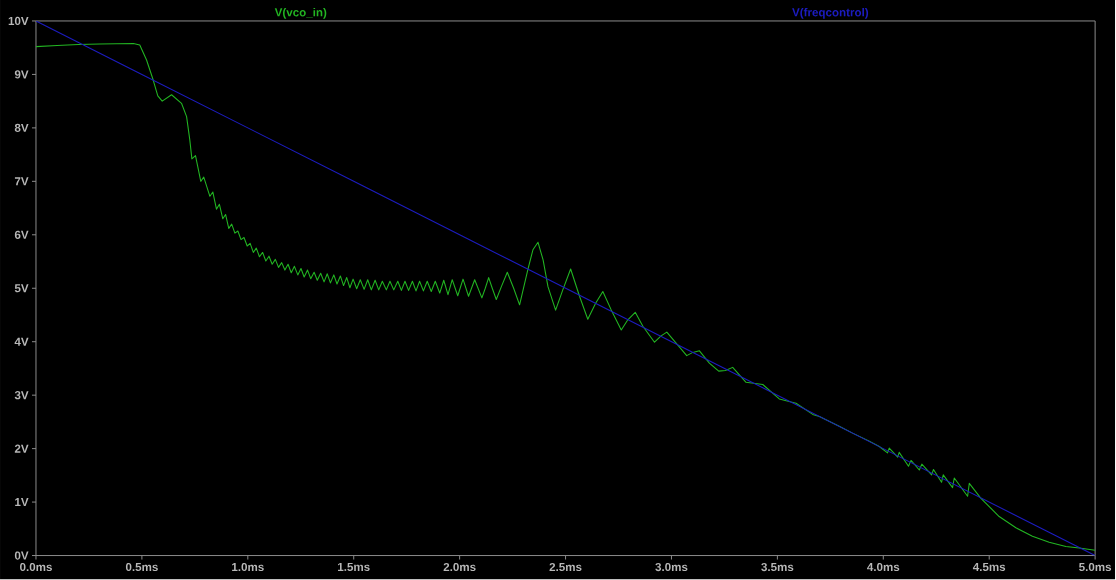 This screenshot has height=580, width=1116. Describe the element at coordinates (830, 13) in the screenshot. I see `text: V(freqcontrol)` at that location.